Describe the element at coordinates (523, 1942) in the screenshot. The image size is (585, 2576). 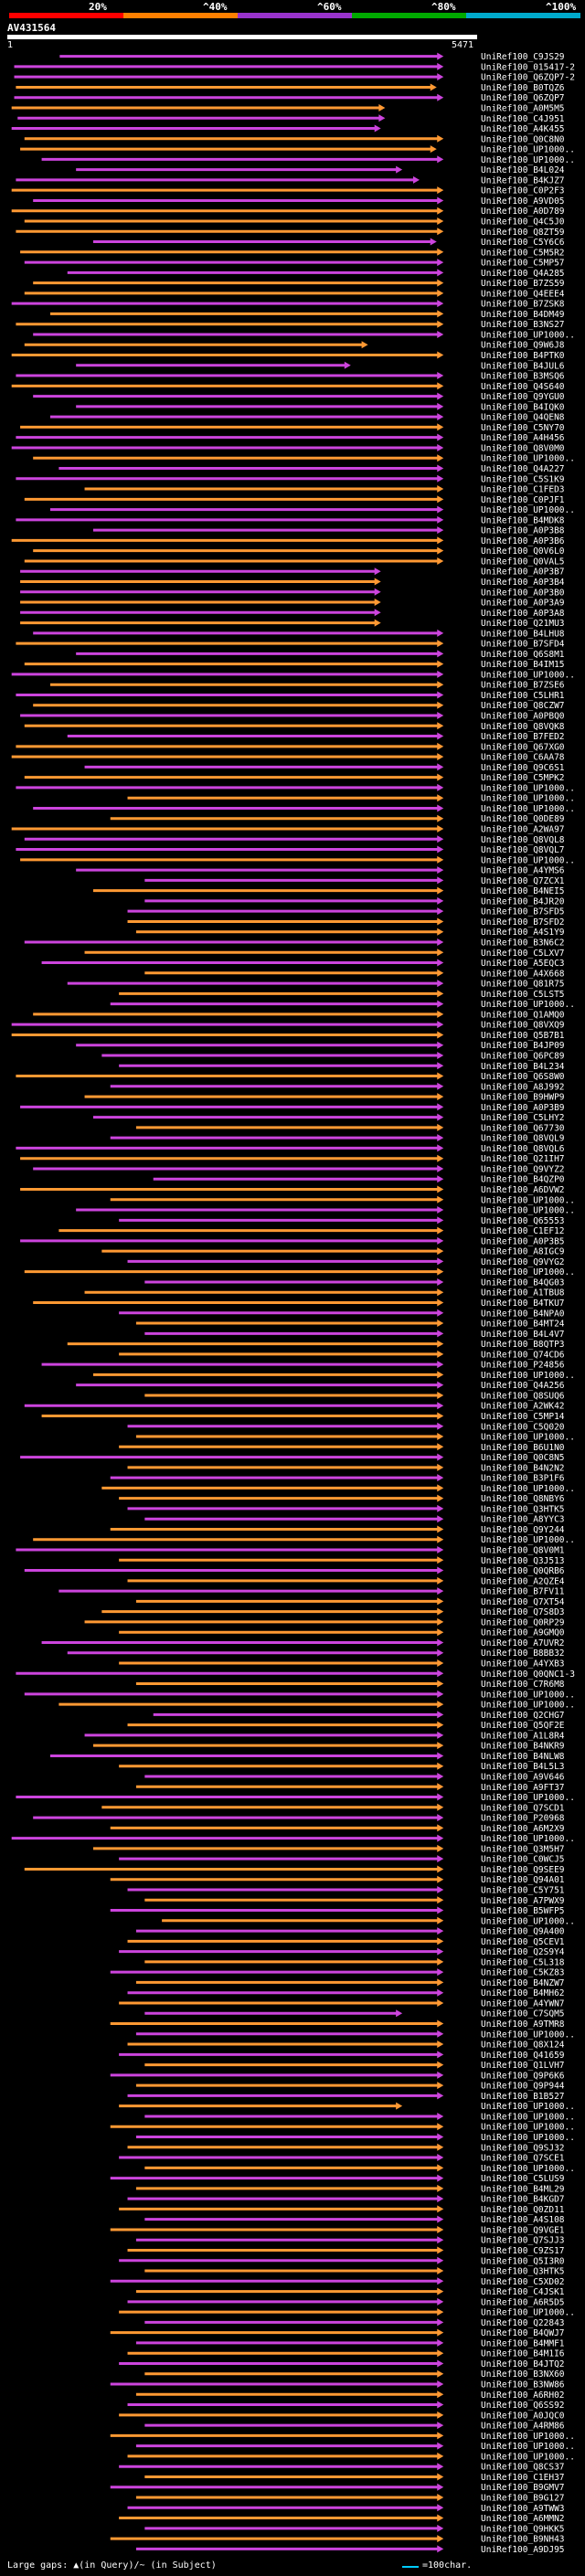
I see `hit-label: UniRef100_Q5CEV1` at that location.